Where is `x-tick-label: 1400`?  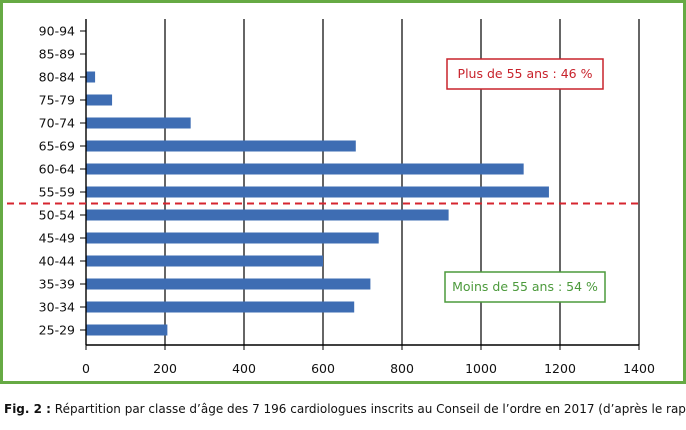
x-tick-label: 1400 is located at coordinates (639, 368).